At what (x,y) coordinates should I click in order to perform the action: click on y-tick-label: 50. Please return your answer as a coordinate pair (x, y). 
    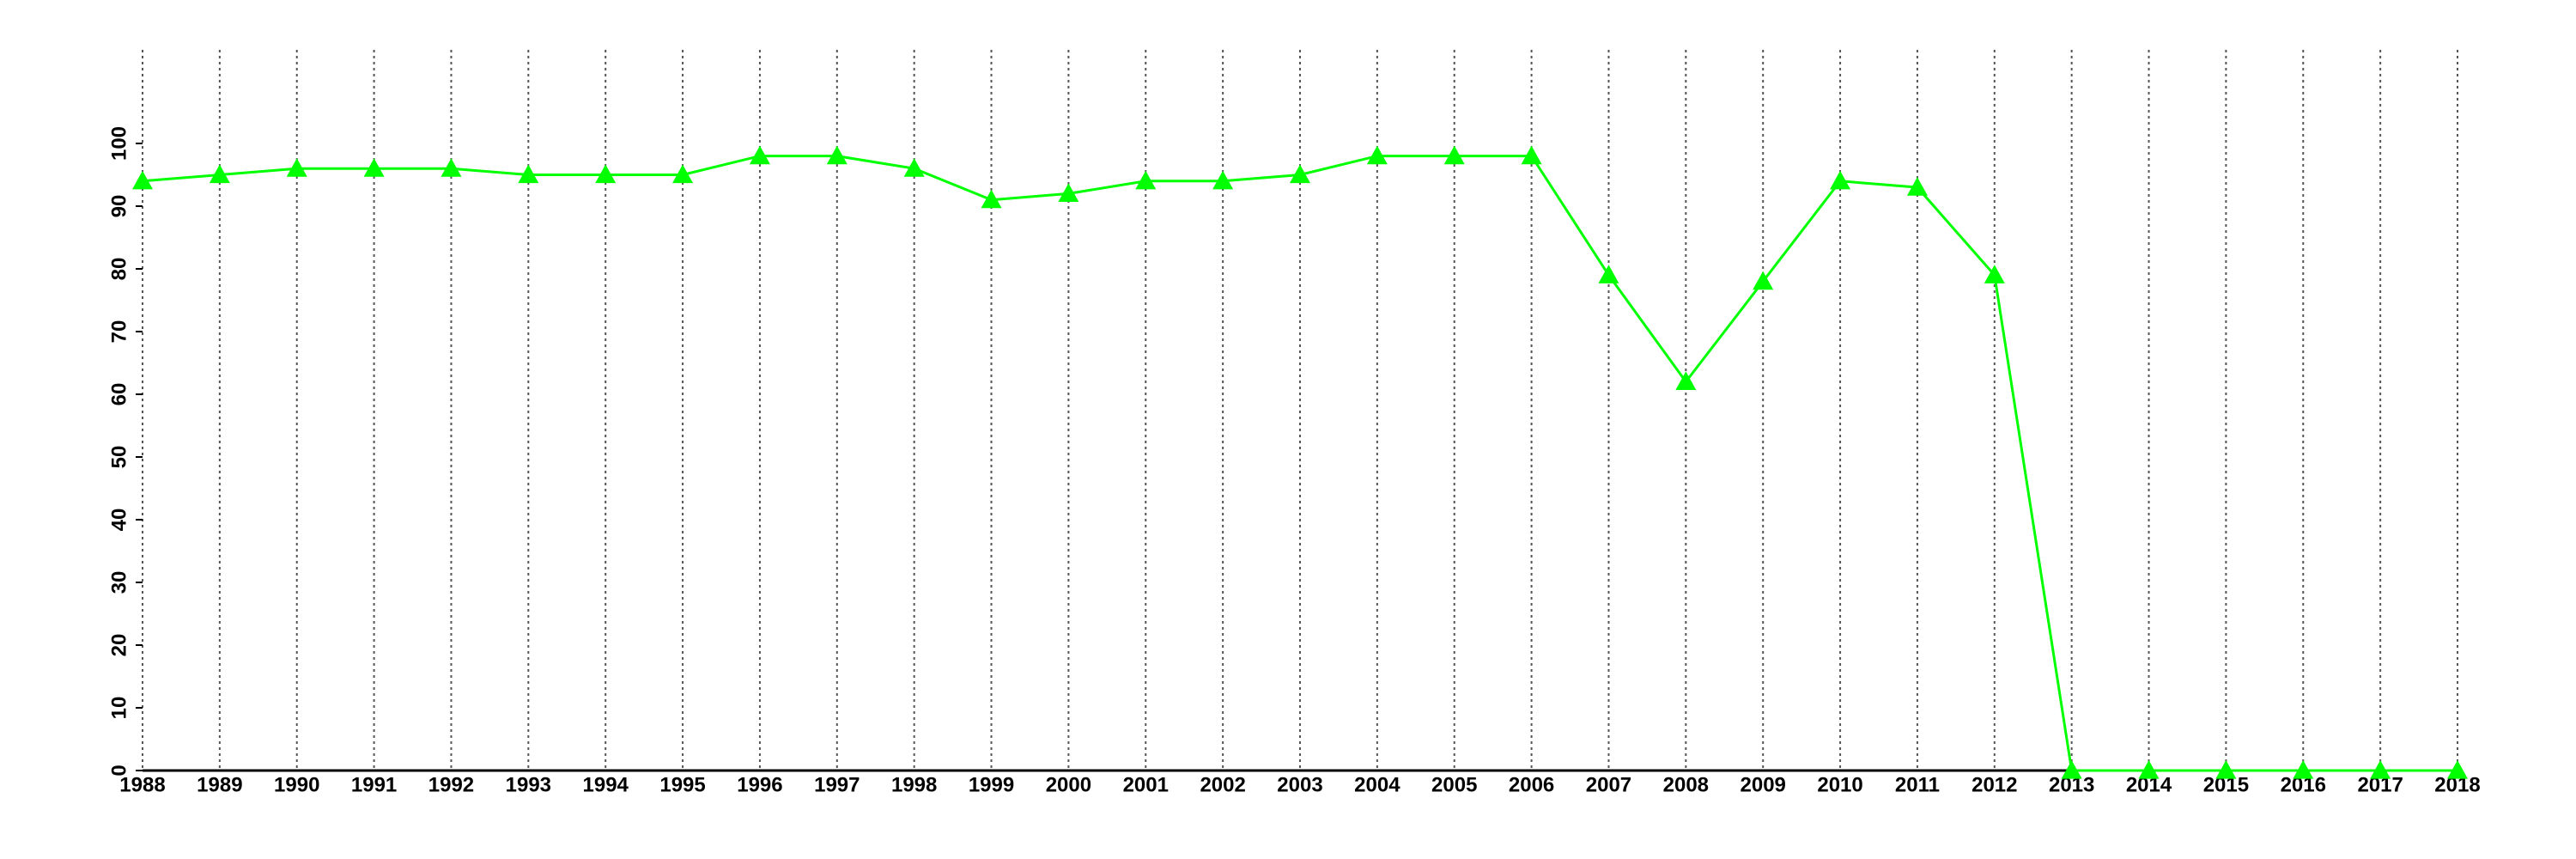
    Looking at the image, I should click on (119, 457).